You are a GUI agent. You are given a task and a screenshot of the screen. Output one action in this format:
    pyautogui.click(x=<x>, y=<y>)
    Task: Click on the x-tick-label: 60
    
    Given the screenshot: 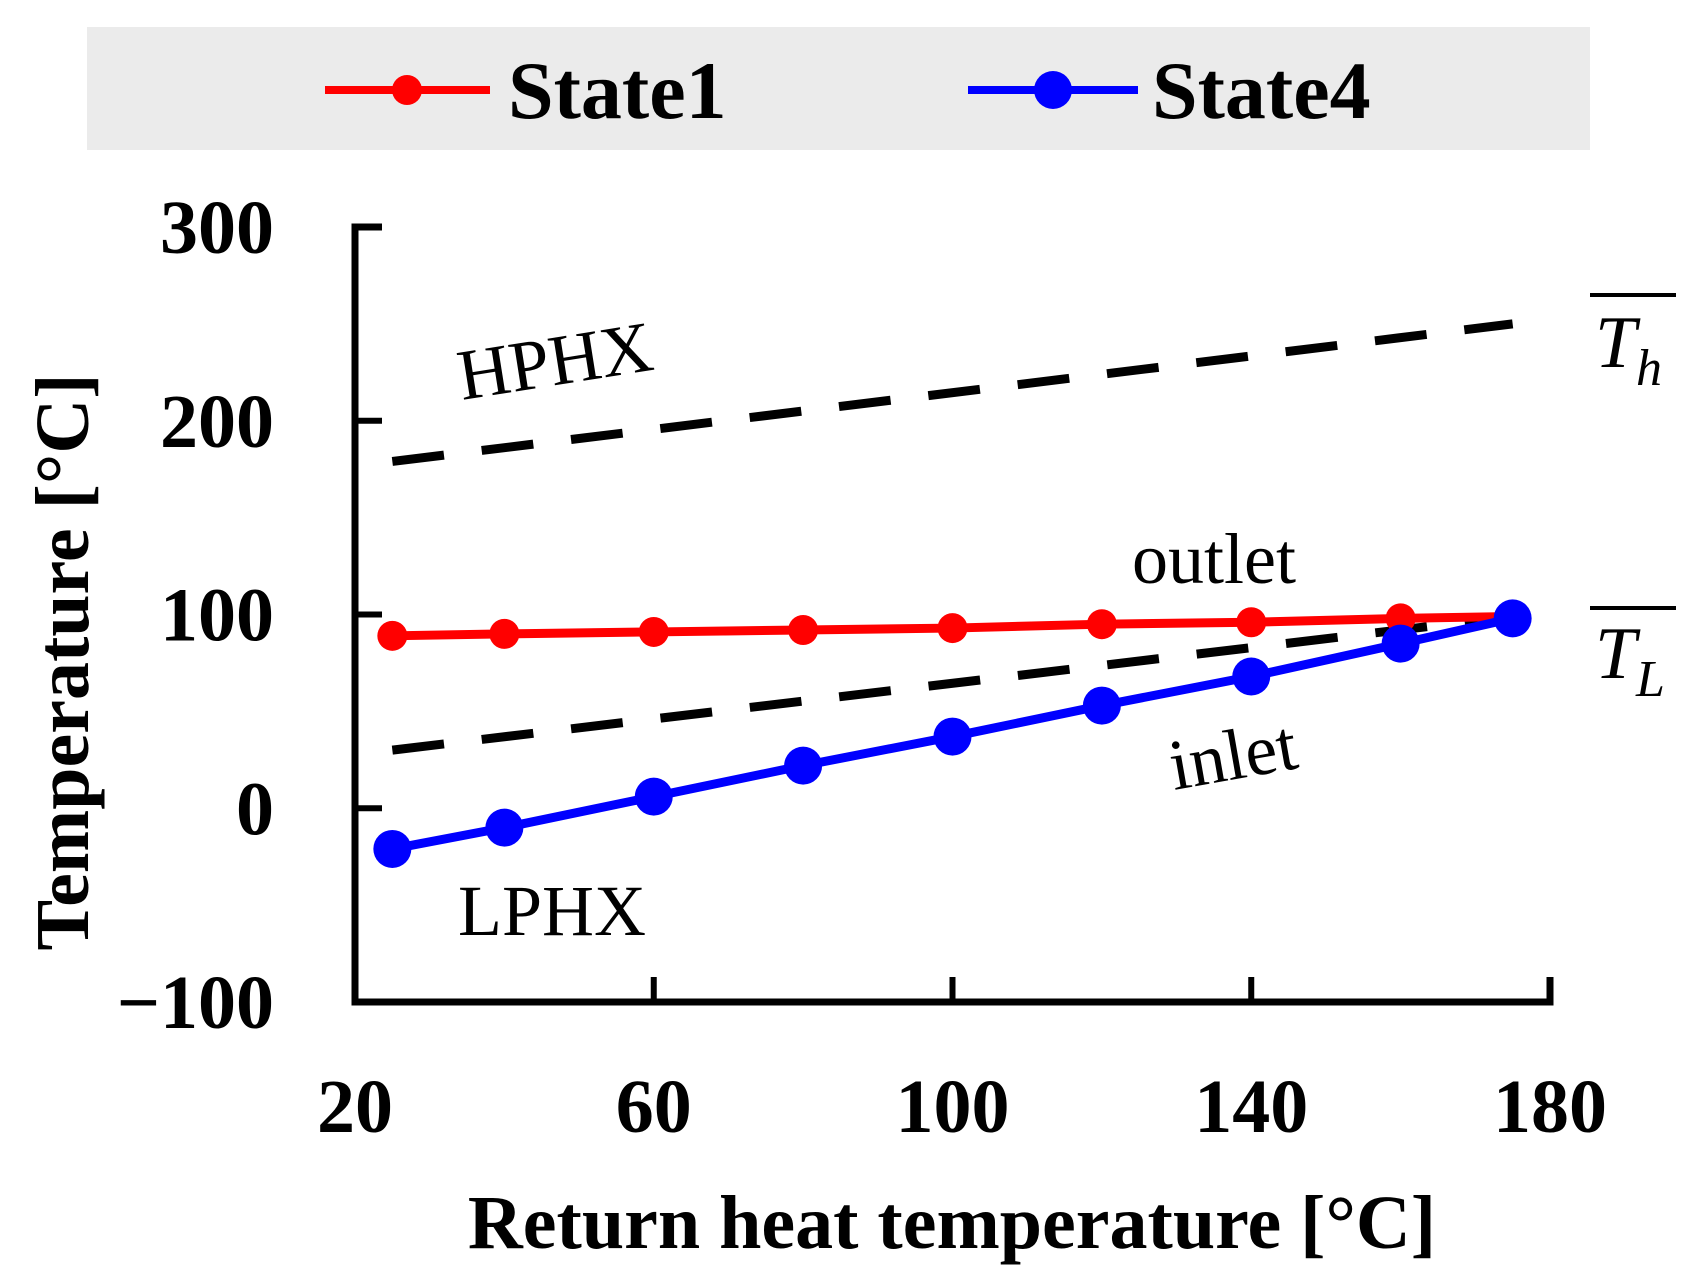 What is the action you would take?
    pyautogui.click(x=654, y=1107)
    